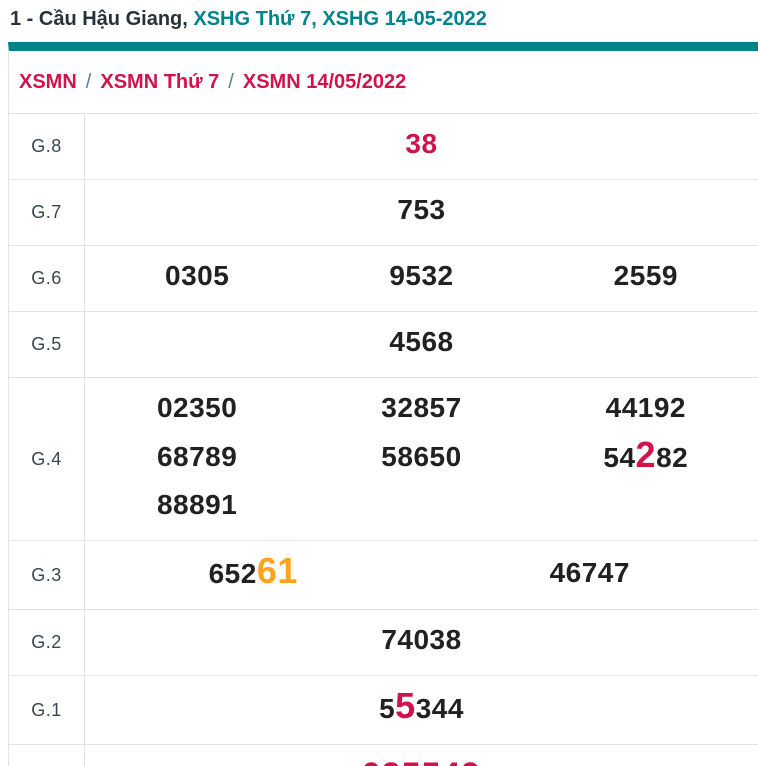 The width and height of the screenshot is (758, 766). I want to click on digit-segment: 32857, so click(421, 407).